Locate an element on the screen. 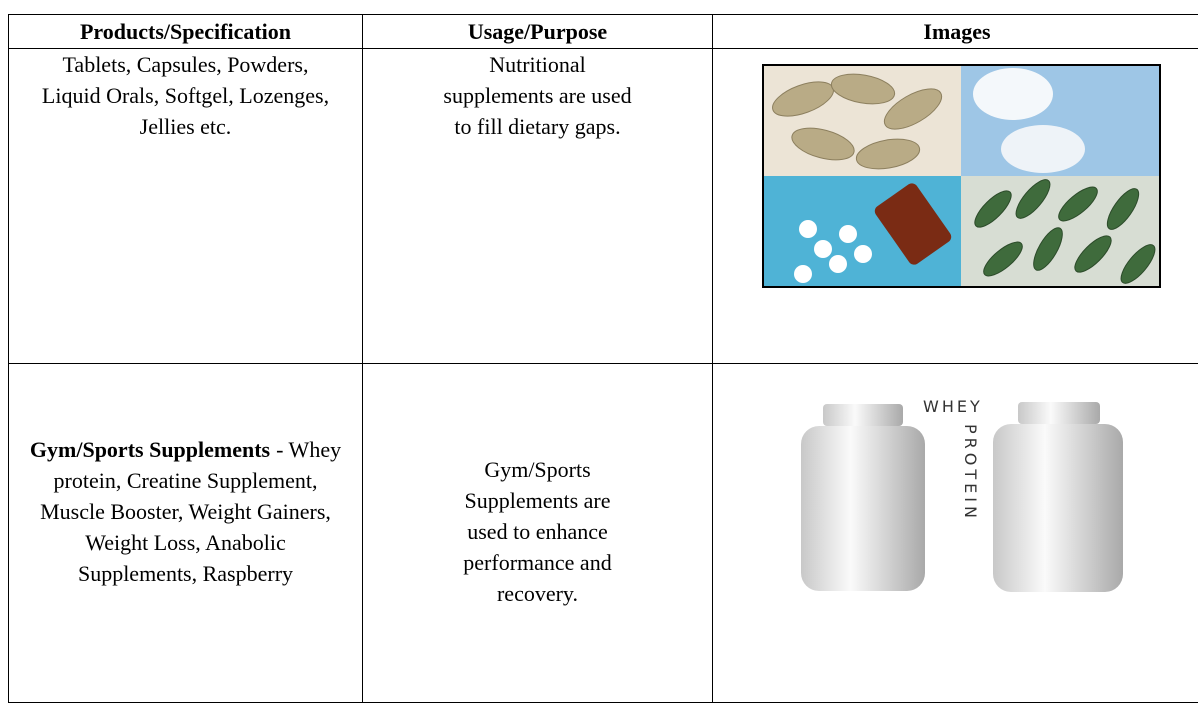 The width and height of the screenshot is (1198, 703). image-word: WHEY is located at coordinates (953, 406).